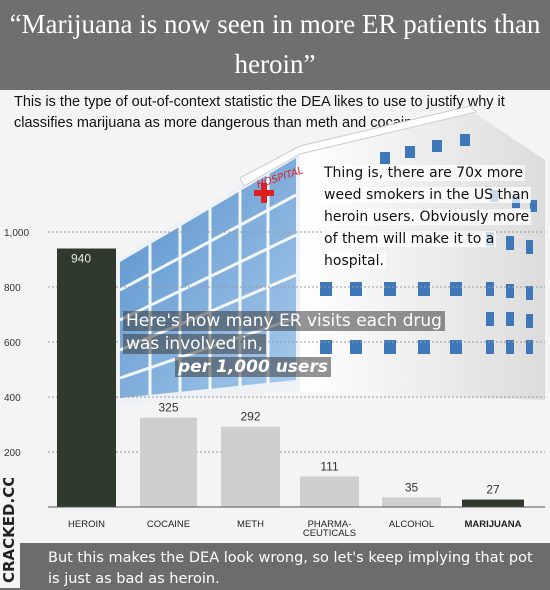 Image resolution: width=550 pixels, height=590 pixels. What do you see at coordinates (493, 503) in the screenshot?
I see `bar-marijuana` at bounding box center [493, 503].